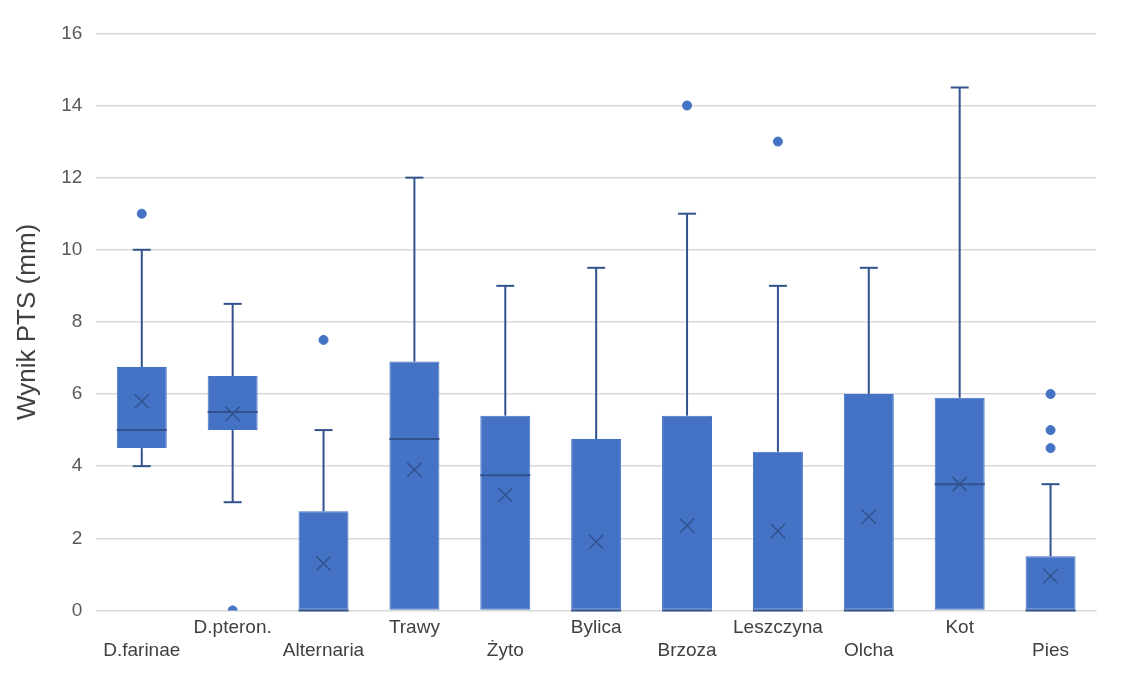  I want to click on y-tick-label: 8, so click(77, 321).